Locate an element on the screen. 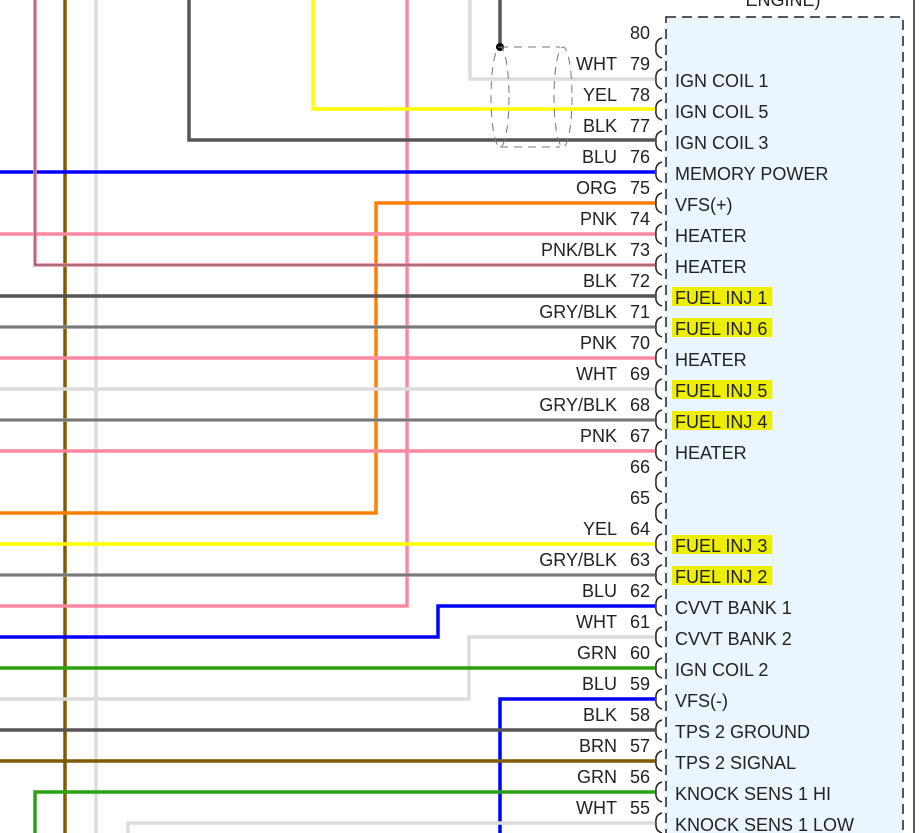 The image size is (922, 833). pin-number: 57 is located at coordinates (640, 746).